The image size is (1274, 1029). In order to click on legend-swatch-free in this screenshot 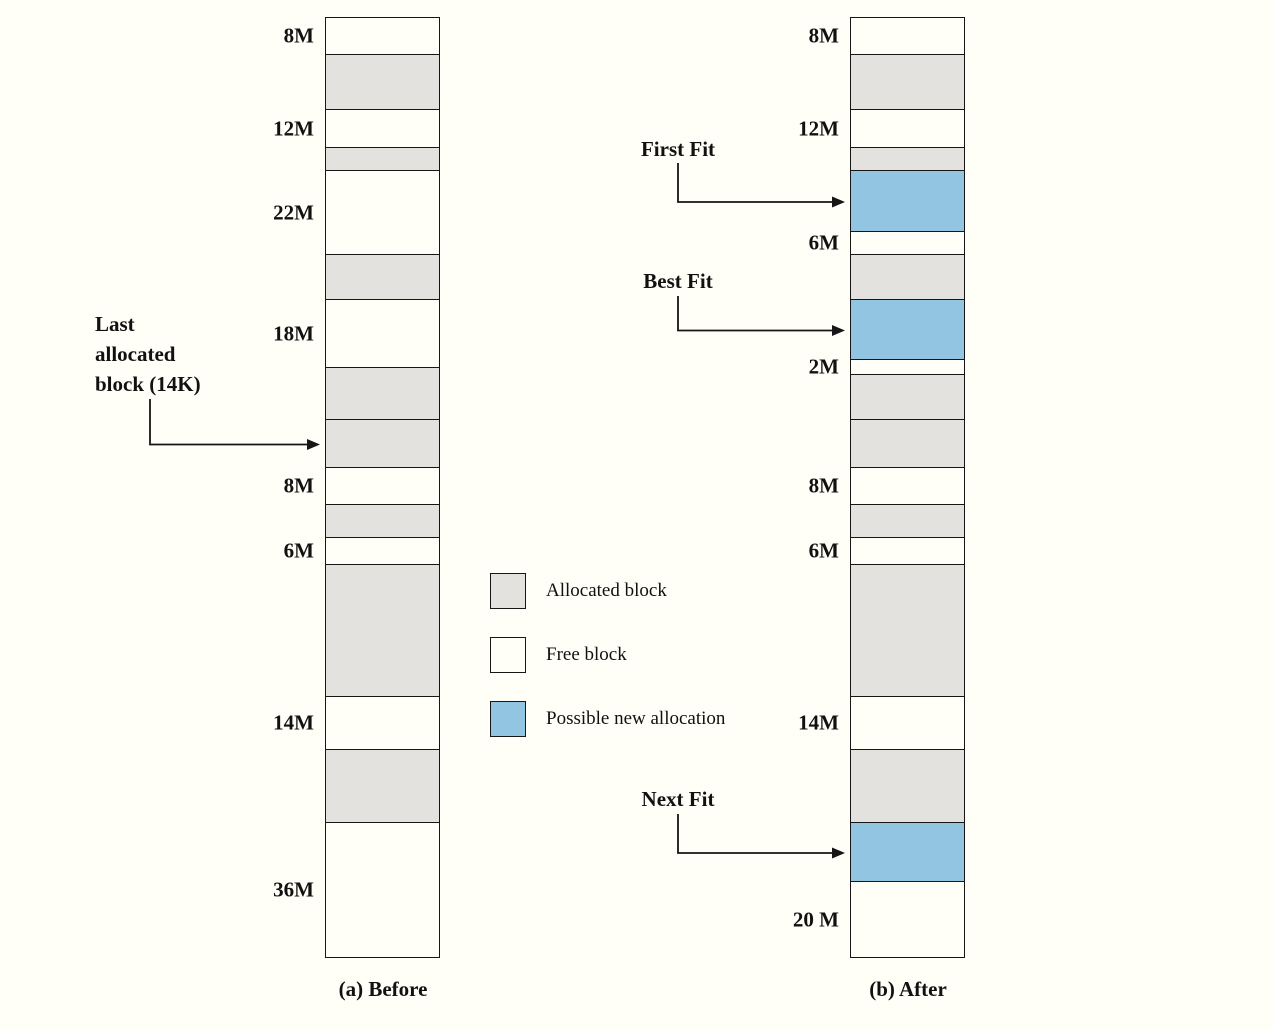, I will do `click(508, 655)`.